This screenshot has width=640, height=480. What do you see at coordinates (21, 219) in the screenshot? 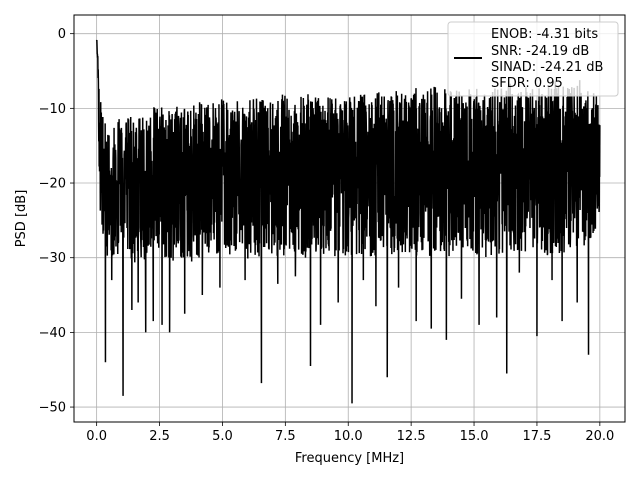
I see `y-axis-label: PSD [dB]` at bounding box center [21, 219].